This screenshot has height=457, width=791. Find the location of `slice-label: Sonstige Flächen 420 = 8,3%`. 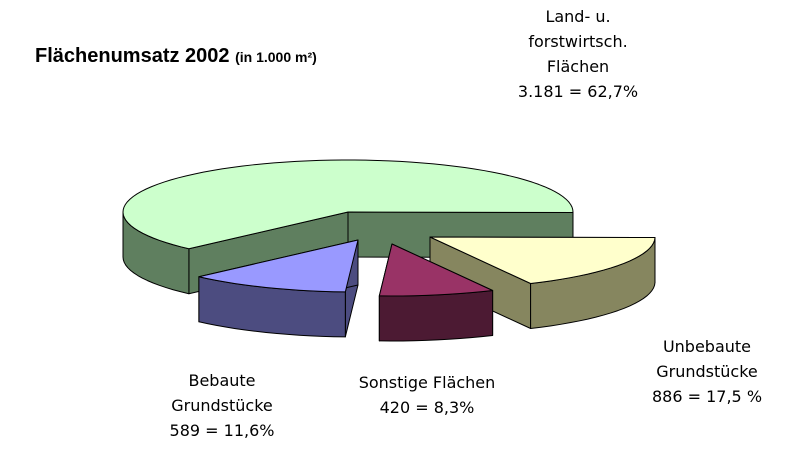

slice-label: Sonstige Flächen 420 = 8,3% is located at coordinates (427, 395).